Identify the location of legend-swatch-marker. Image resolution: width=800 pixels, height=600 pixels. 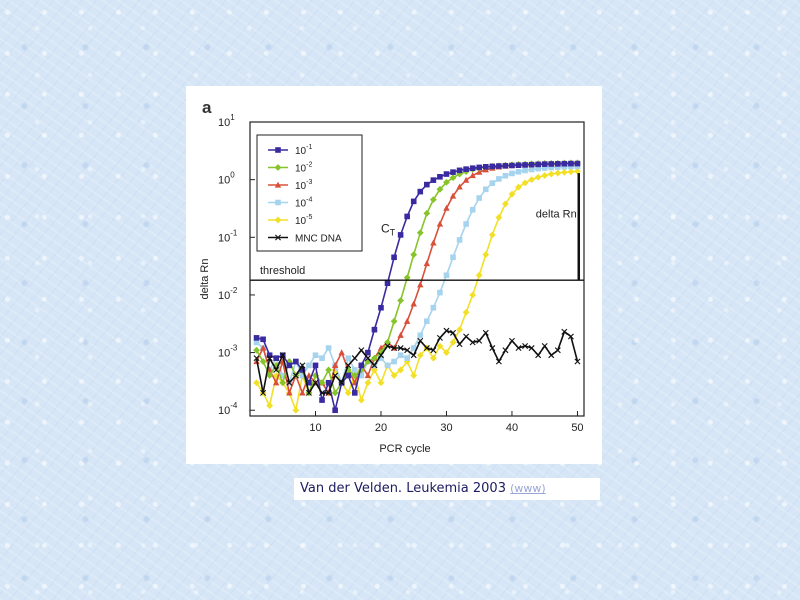
(278, 150).